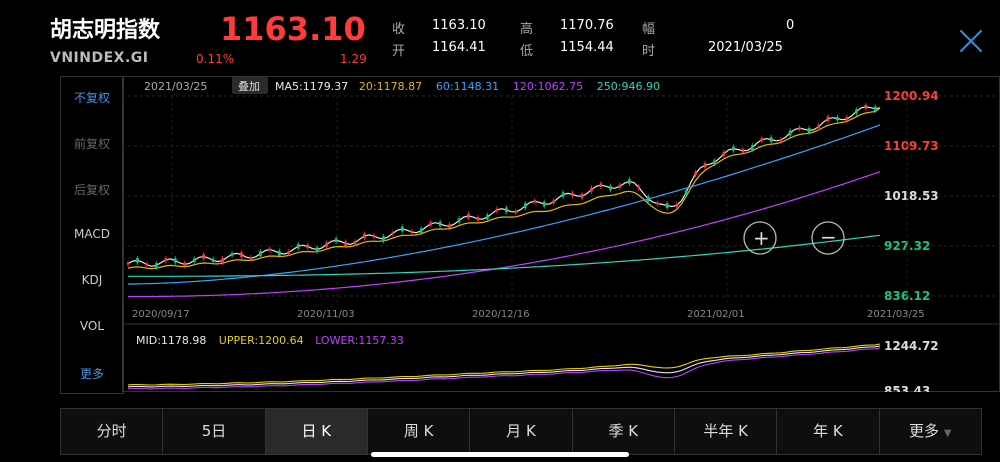 Image resolution: width=1000 pixels, height=462 pixels. Describe the element at coordinates (419, 431) in the screenshot. I see `tab-weekly-k: 周 K` at that location.